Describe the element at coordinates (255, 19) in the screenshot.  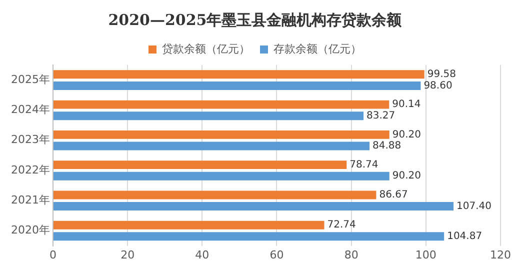
I see `chart-title: 2020—2025年墨玉县金融机构存贷款余额` at that location.